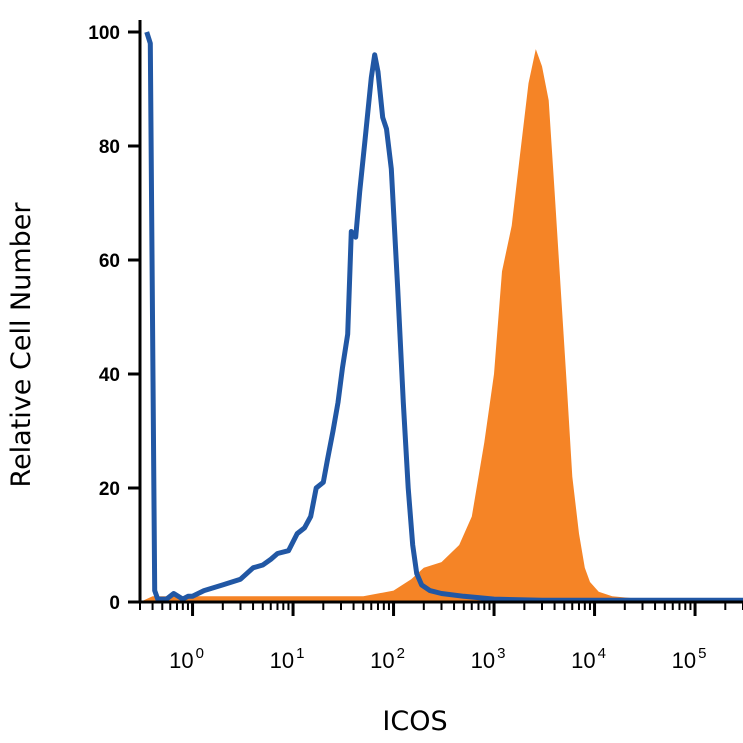  What do you see at coordinates (109, 261) in the screenshot?
I see `y-tick-label: 60` at bounding box center [109, 261].